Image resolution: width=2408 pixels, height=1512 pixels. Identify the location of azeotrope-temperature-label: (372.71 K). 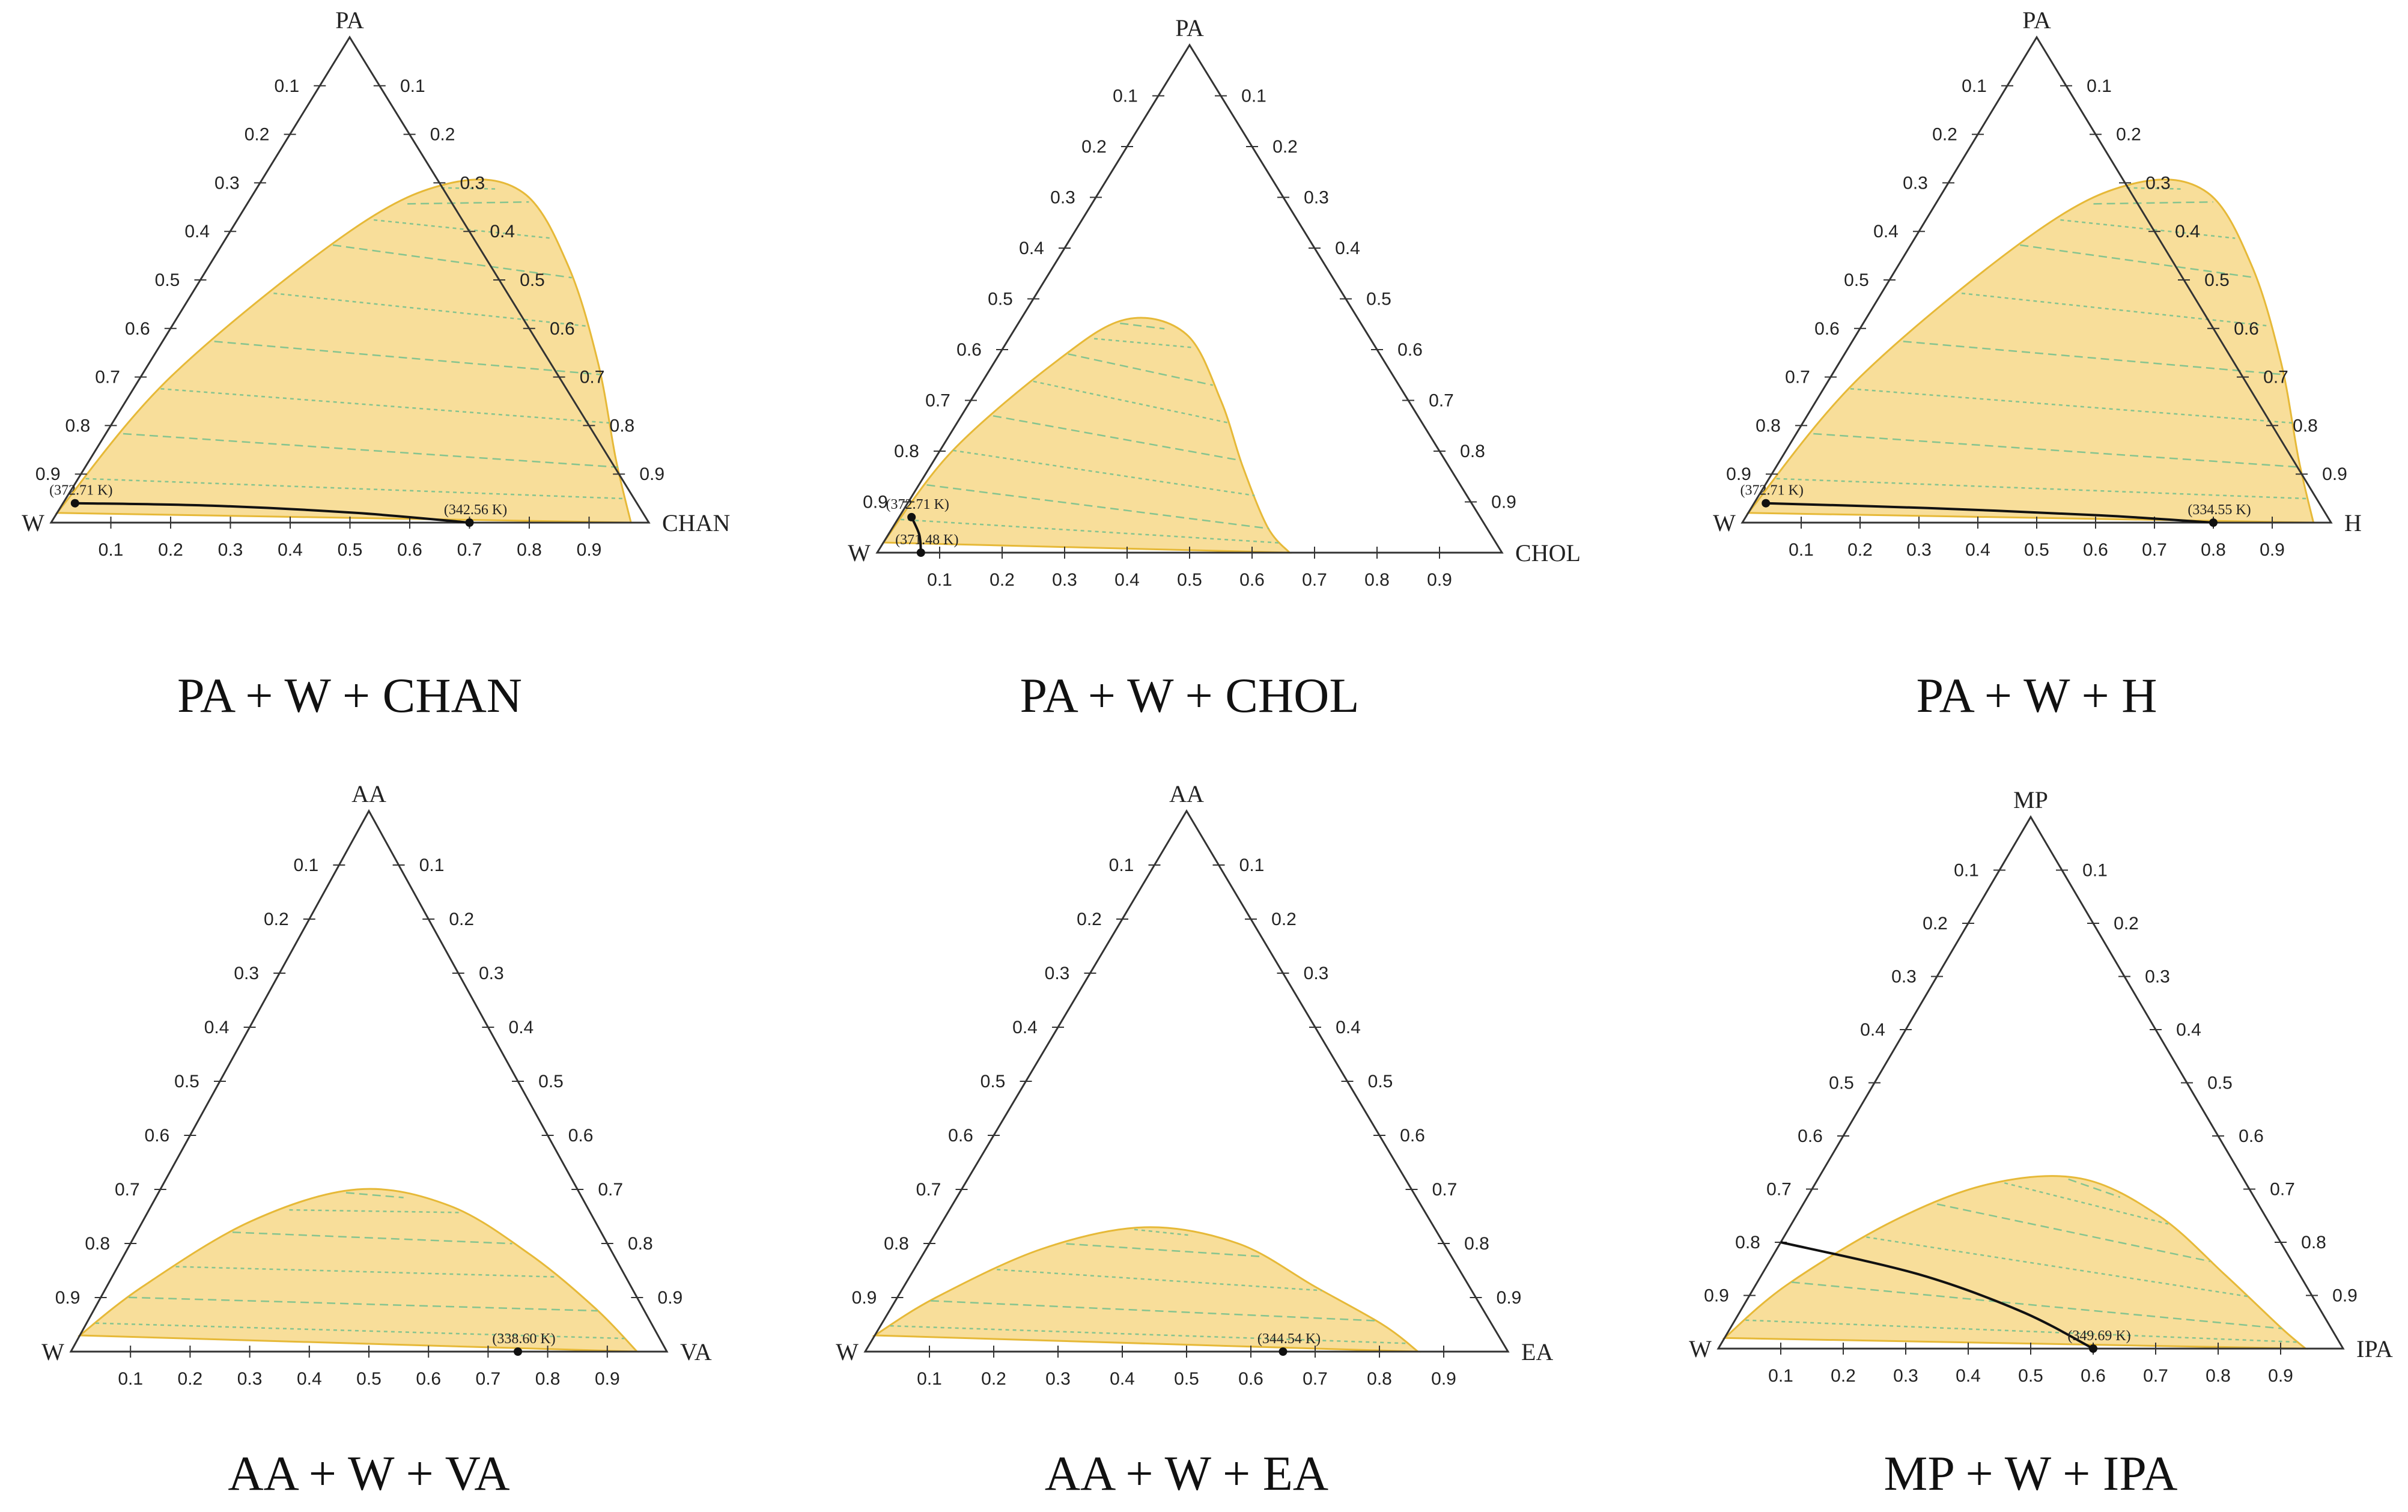
(917, 504).